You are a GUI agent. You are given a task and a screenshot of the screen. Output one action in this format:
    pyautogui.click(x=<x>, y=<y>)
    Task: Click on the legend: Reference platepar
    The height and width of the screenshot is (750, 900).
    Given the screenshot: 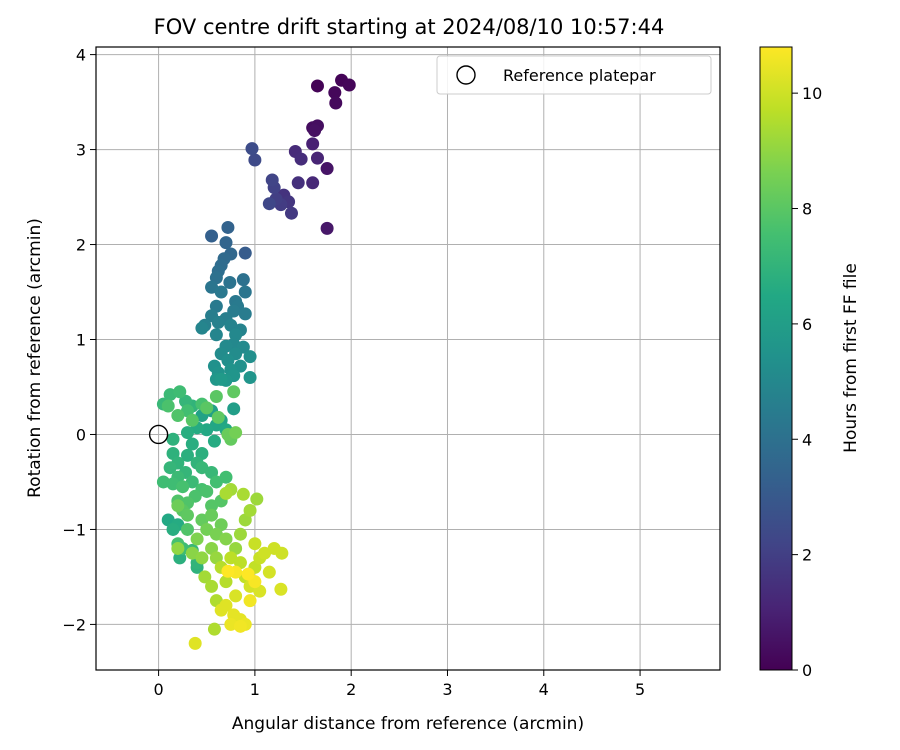 What is the action you would take?
    pyautogui.click(x=574, y=75)
    